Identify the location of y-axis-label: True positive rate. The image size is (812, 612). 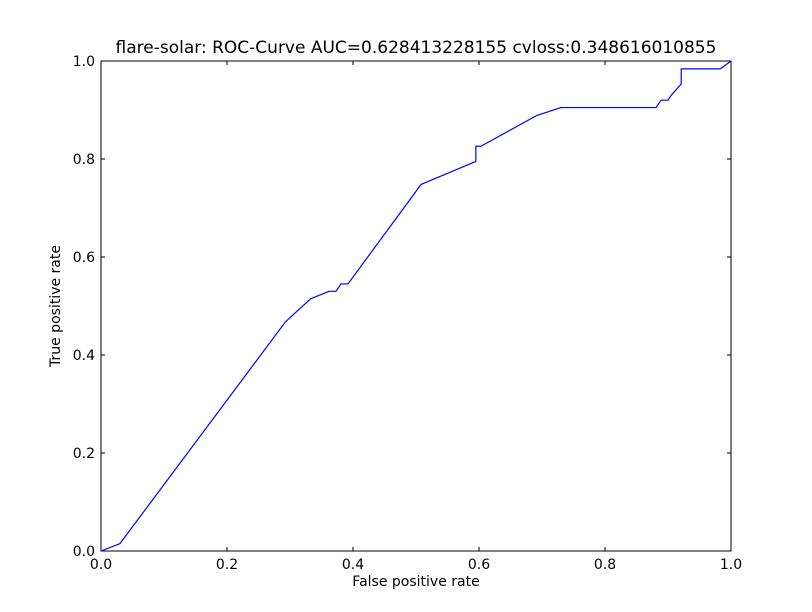
(56, 306).